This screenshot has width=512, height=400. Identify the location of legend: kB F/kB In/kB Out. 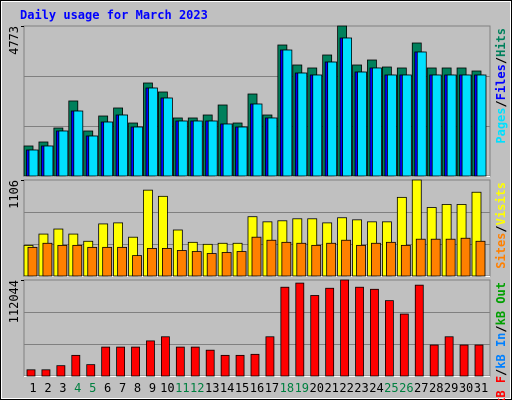
(501, 341).